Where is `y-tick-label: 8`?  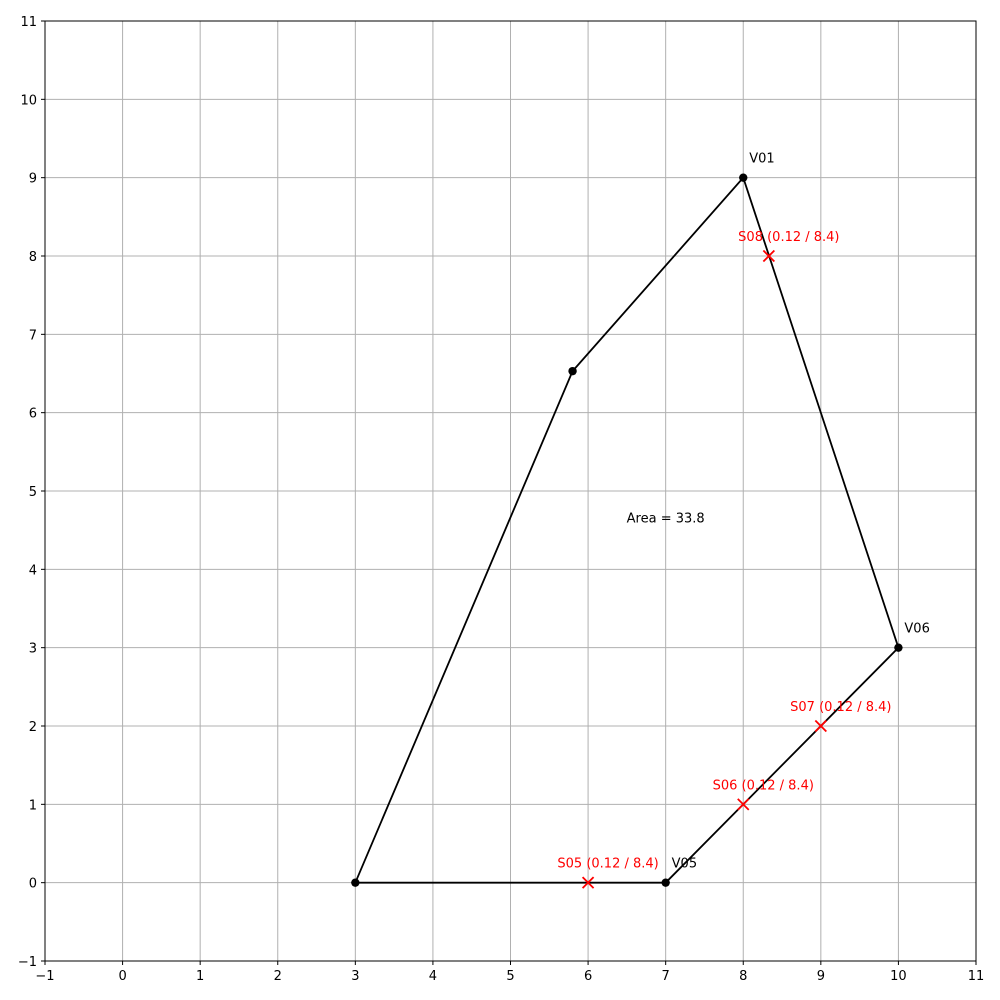 y-tick-label: 8 is located at coordinates (33, 257).